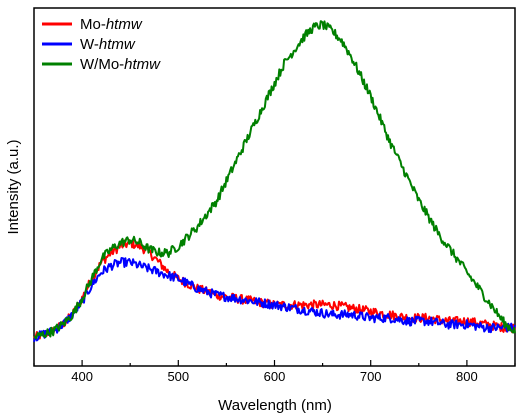 The width and height of the screenshot is (517, 414). I want to click on legend-label: W-htmw, so click(108, 44).